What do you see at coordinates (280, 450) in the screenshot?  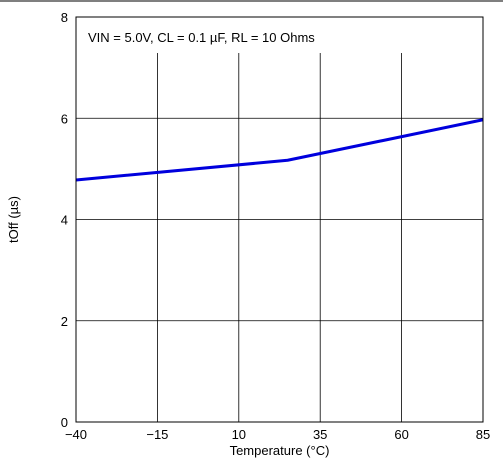 I see `x-axis-title: Temperature (°C)` at bounding box center [280, 450].